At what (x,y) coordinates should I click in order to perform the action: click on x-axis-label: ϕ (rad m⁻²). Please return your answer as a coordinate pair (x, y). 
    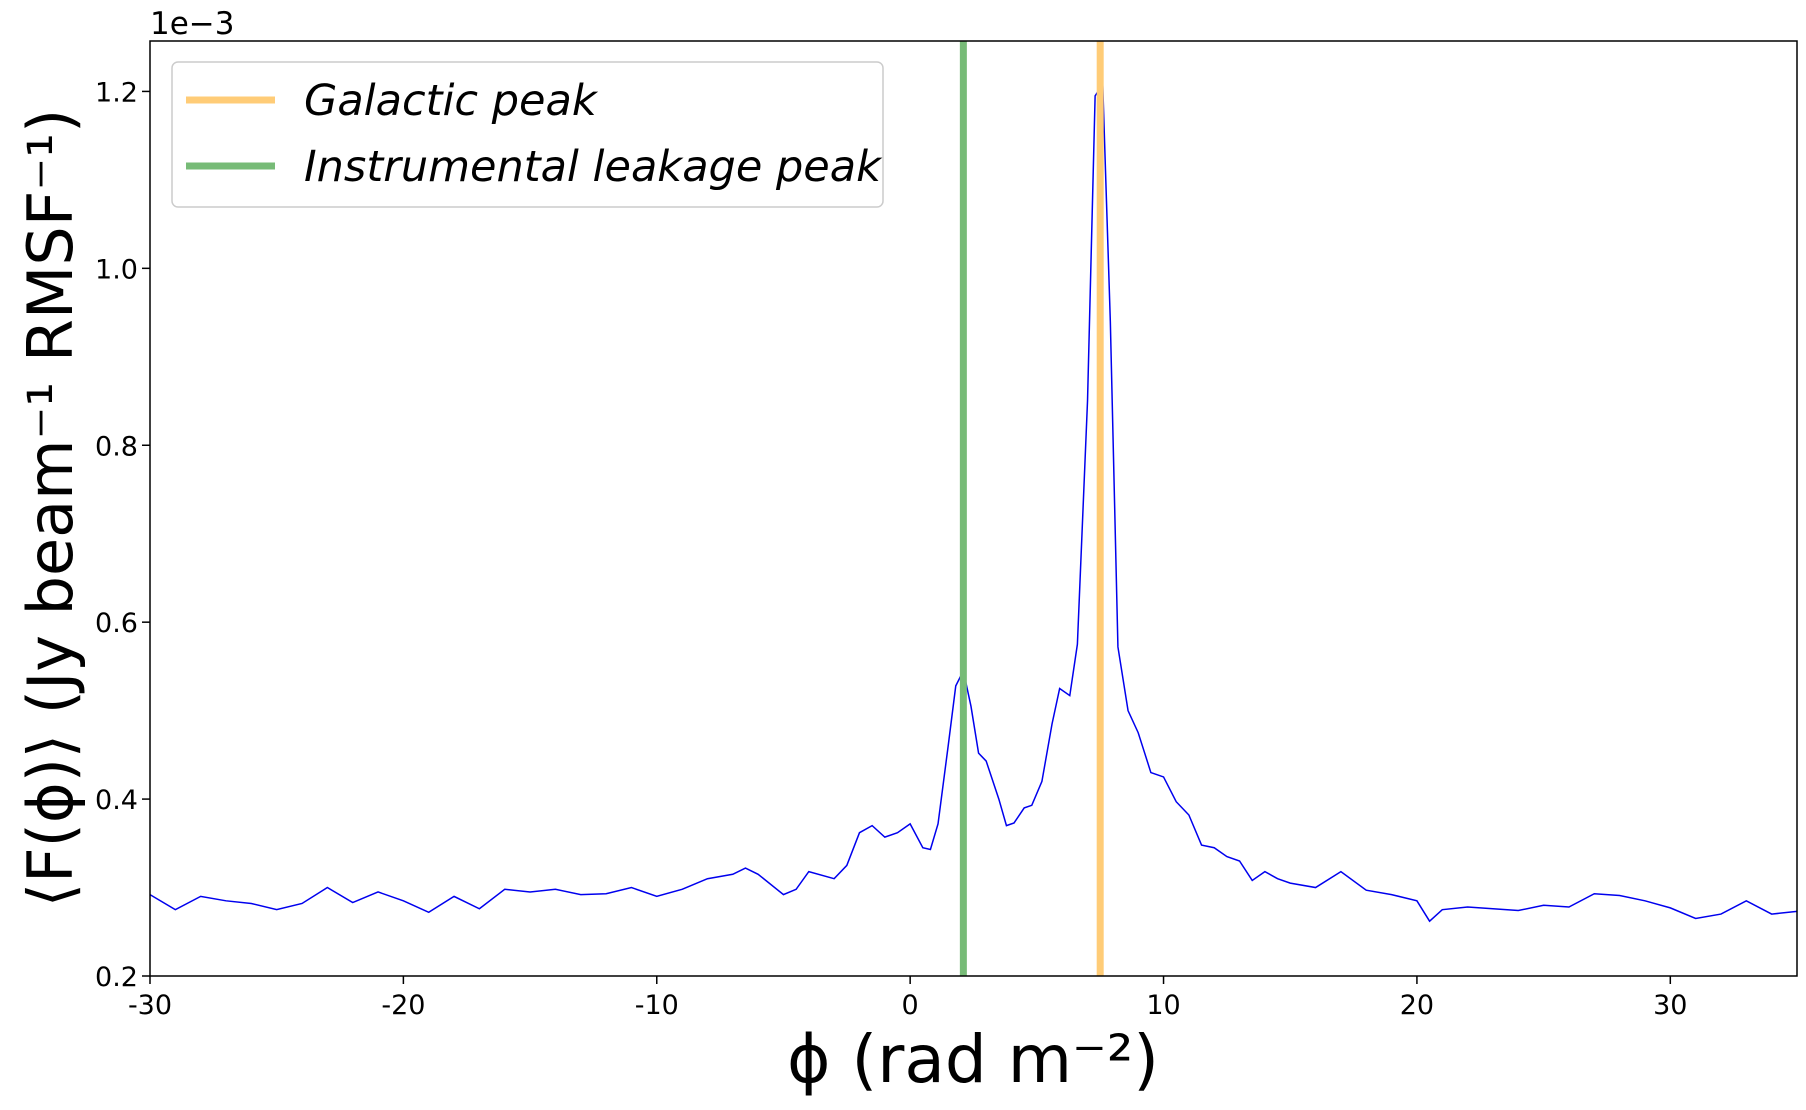
    Looking at the image, I should click on (973, 1059).